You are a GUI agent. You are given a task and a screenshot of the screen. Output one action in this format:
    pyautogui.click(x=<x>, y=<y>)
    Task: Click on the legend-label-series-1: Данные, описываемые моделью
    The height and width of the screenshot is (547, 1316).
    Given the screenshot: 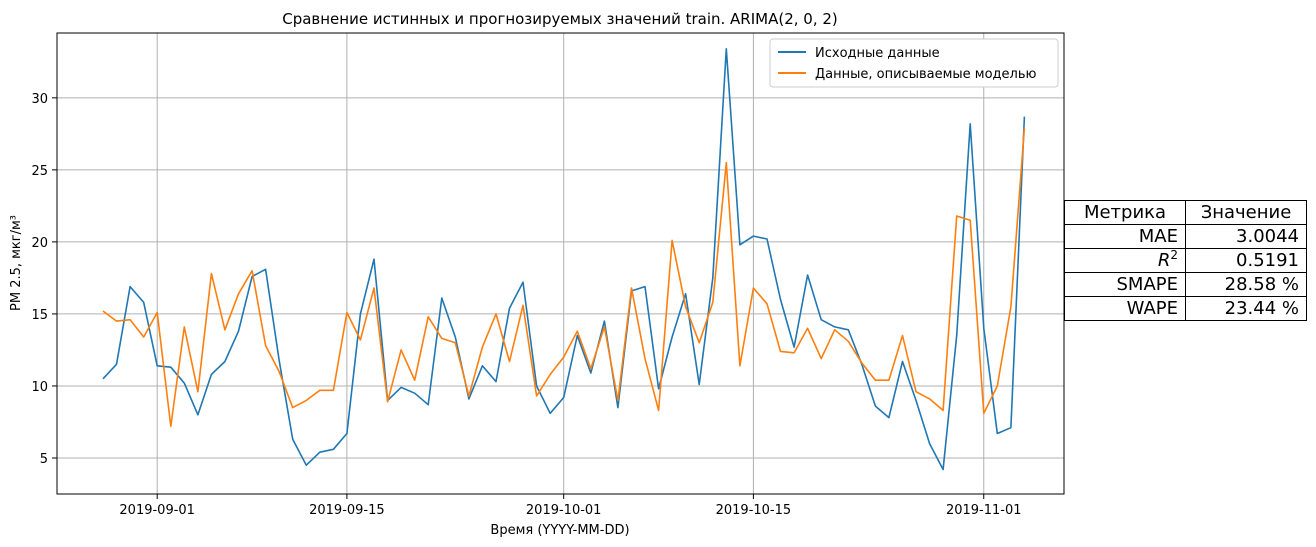 What is the action you would take?
    pyautogui.click(x=926, y=74)
    